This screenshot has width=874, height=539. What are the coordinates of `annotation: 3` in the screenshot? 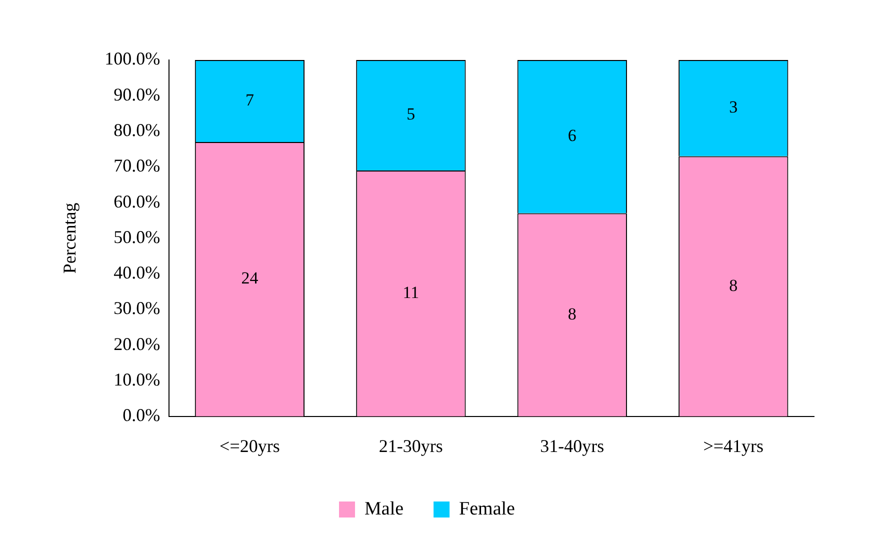 It's located at (733, 107).